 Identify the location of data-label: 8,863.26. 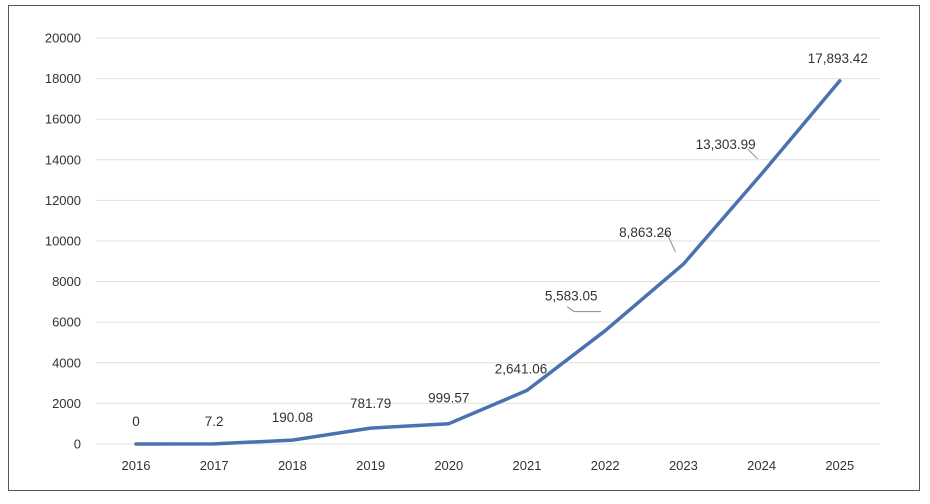
(645, 232).